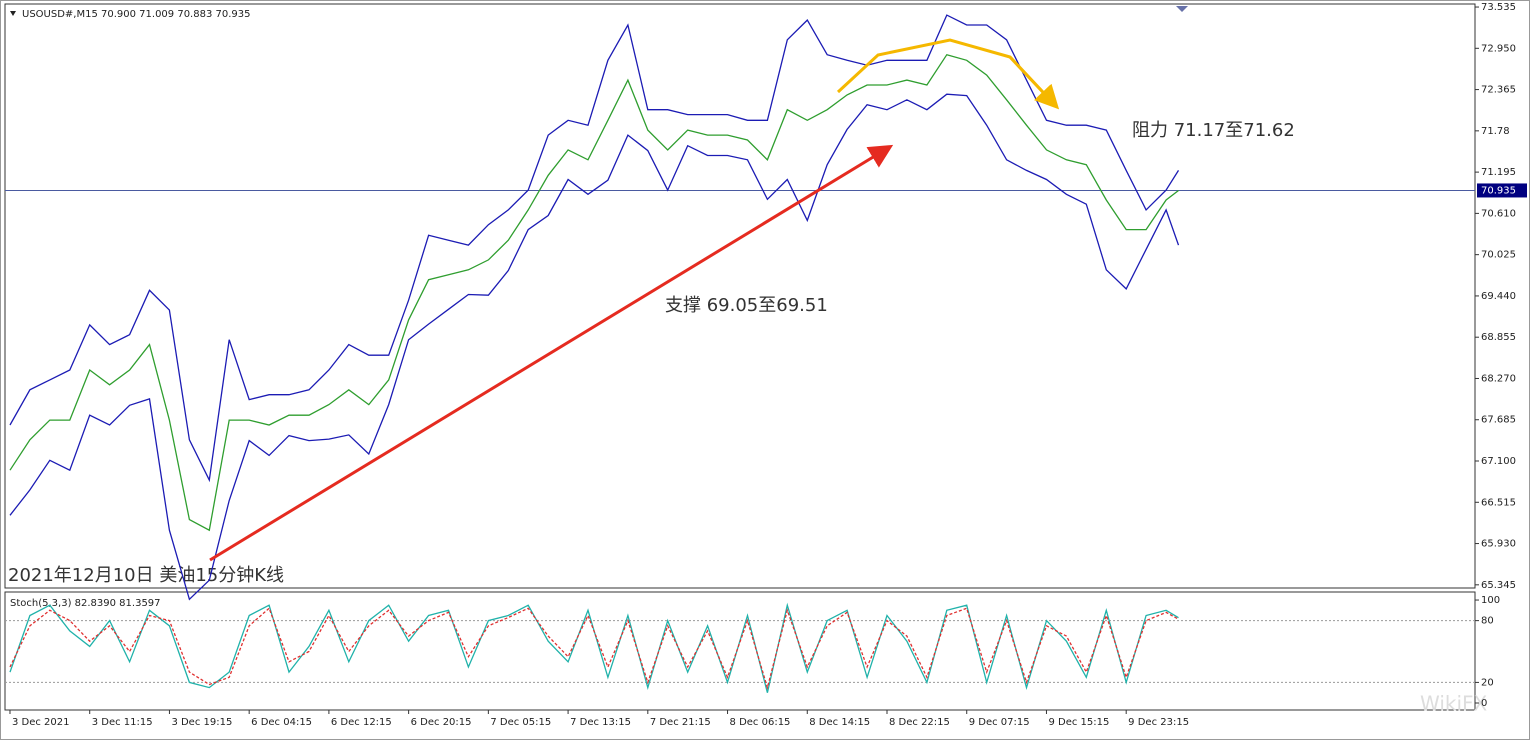 This screenshot has height=740, width=1530. Describe the element at coordinates (1490, 600) in the screenshot. I see `y-tick-label: 100` at that location.